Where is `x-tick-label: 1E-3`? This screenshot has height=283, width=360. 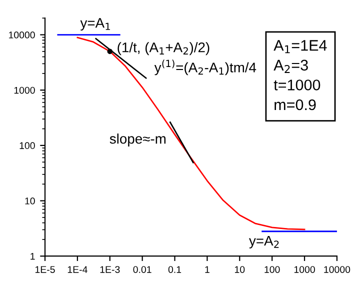
x-tick-label: 1E-3 is located at coordinates (110, 269).